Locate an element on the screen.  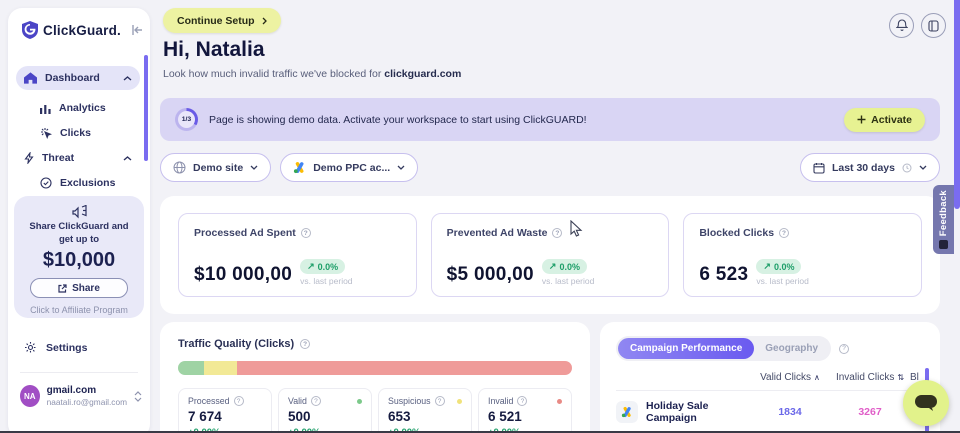
kpi-change-badge: ↗ 0.0% is located at coordinates (323, 266).